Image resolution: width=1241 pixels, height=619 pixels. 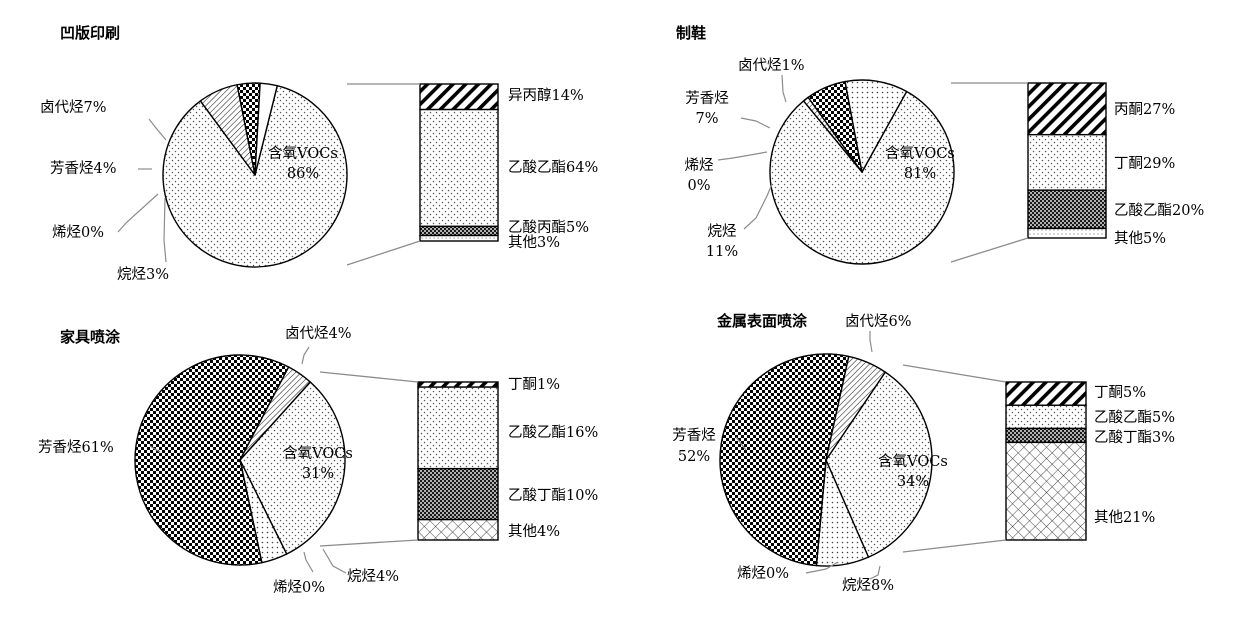 I want to click on bar-label-ethyl-acetate: 乙酸乙酯20%, so click(x=1159, y=210).